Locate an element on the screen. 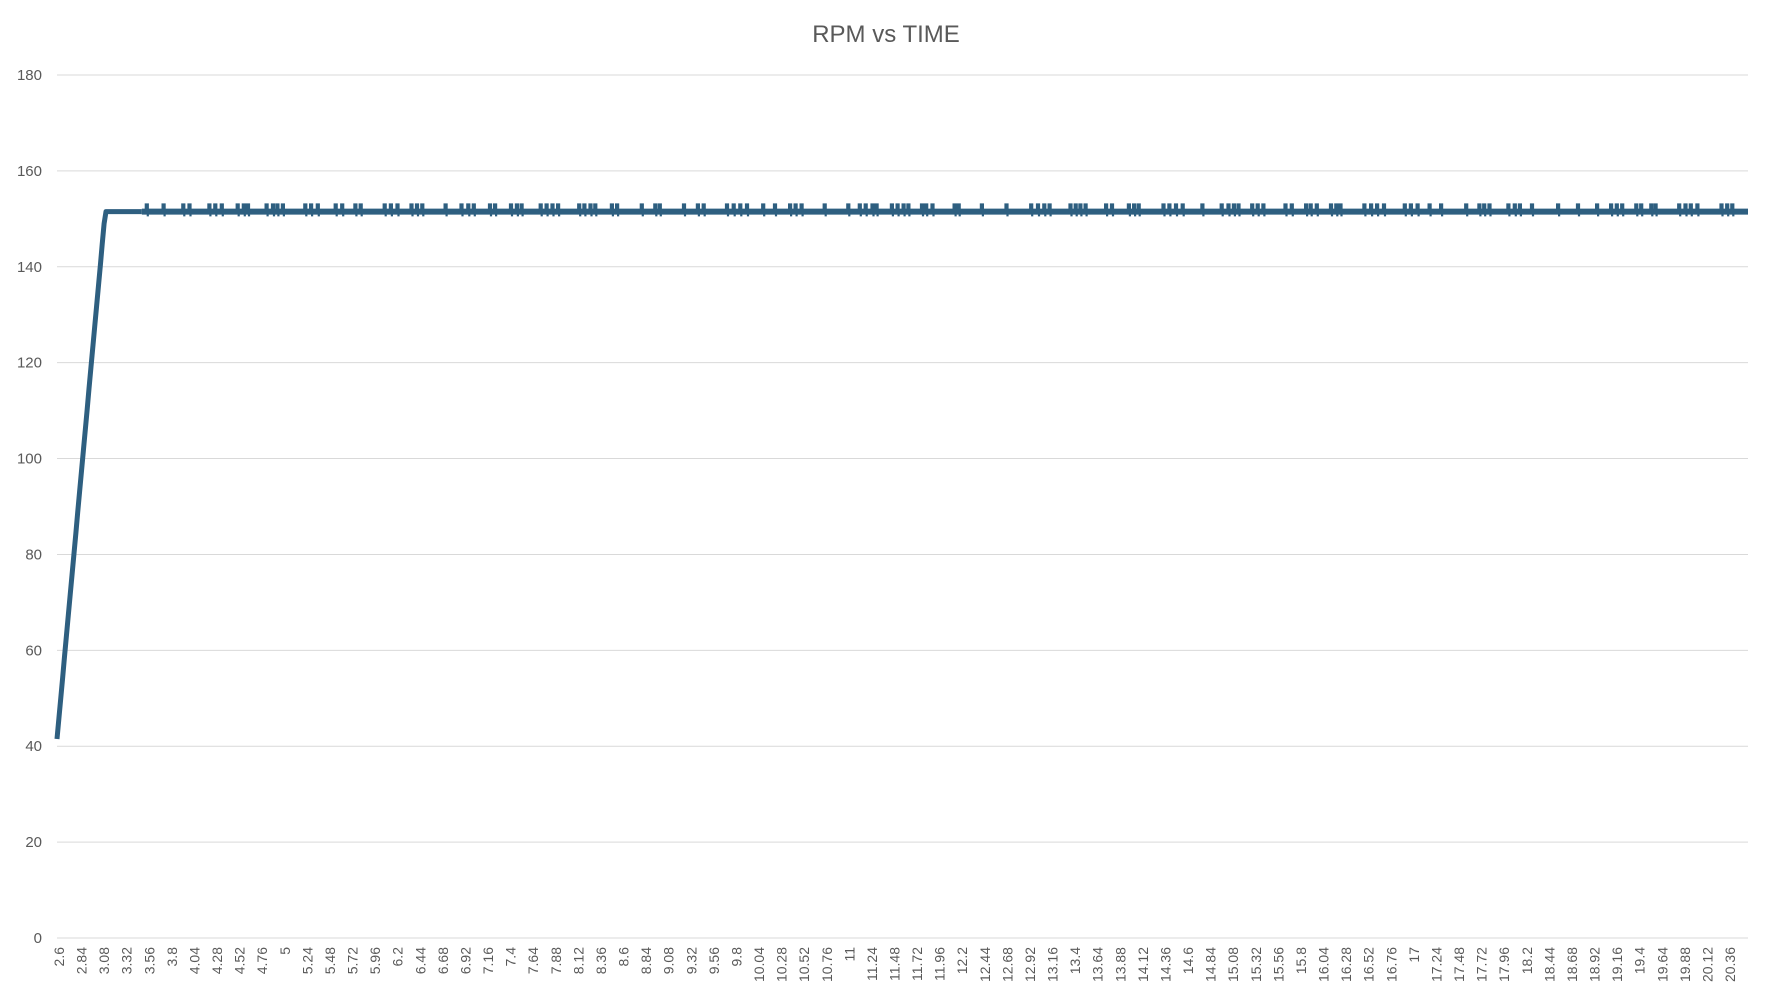 Image resolution: width=1768 pixels, height=1004 pixels. x-tick-label: 8.6 is located at coordinates (624, 957).